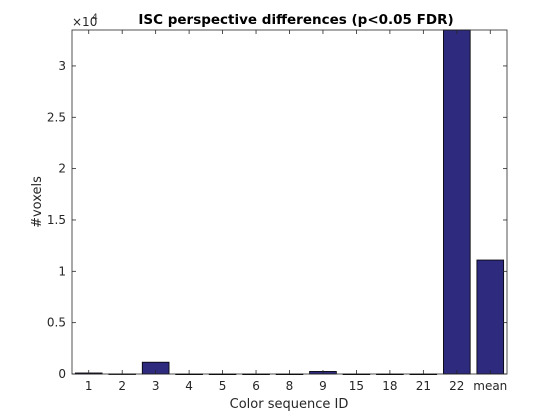 The height and width of the screenshot is (420, 560). What do you see at coordinates (295, 20) in the screenshot?
I see `chart-title: ISC perspective differences (p<0.05 FDR)` at bounding box center [295, 20].